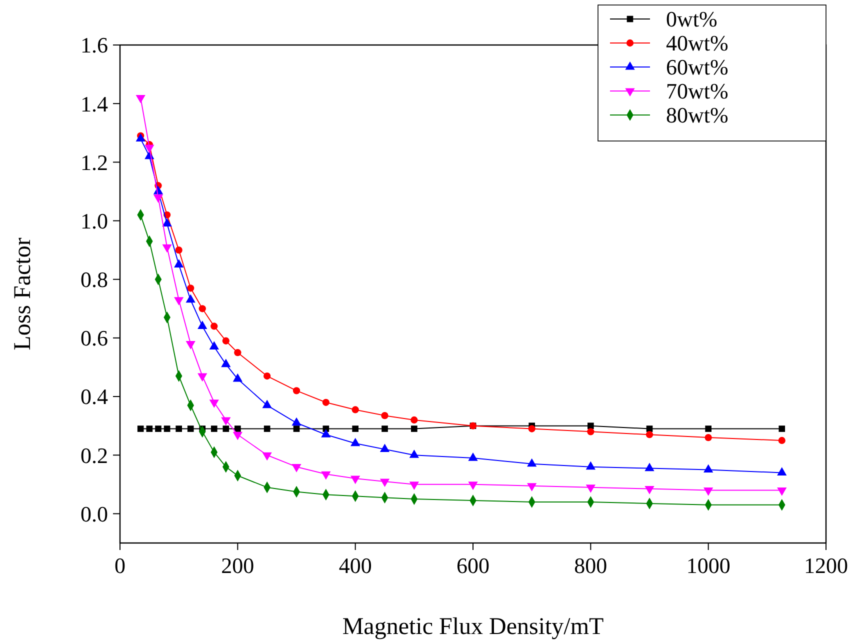 This screenshot has height=642, width=857. I want to click on y-tick-label: 0.6, so click(94, 338).